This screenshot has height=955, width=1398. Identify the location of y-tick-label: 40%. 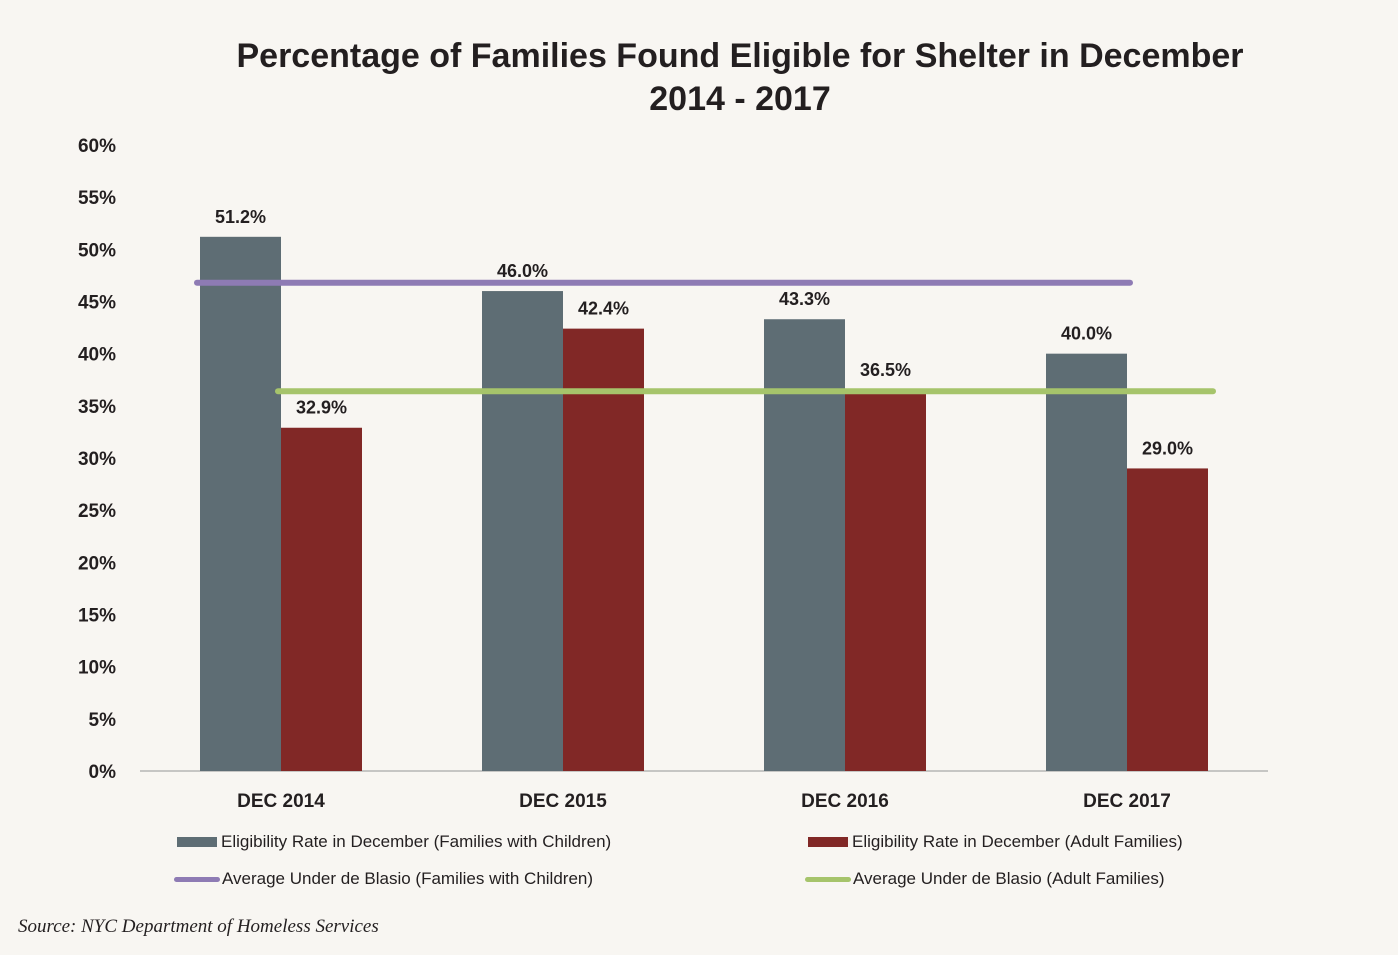
(97, 355).